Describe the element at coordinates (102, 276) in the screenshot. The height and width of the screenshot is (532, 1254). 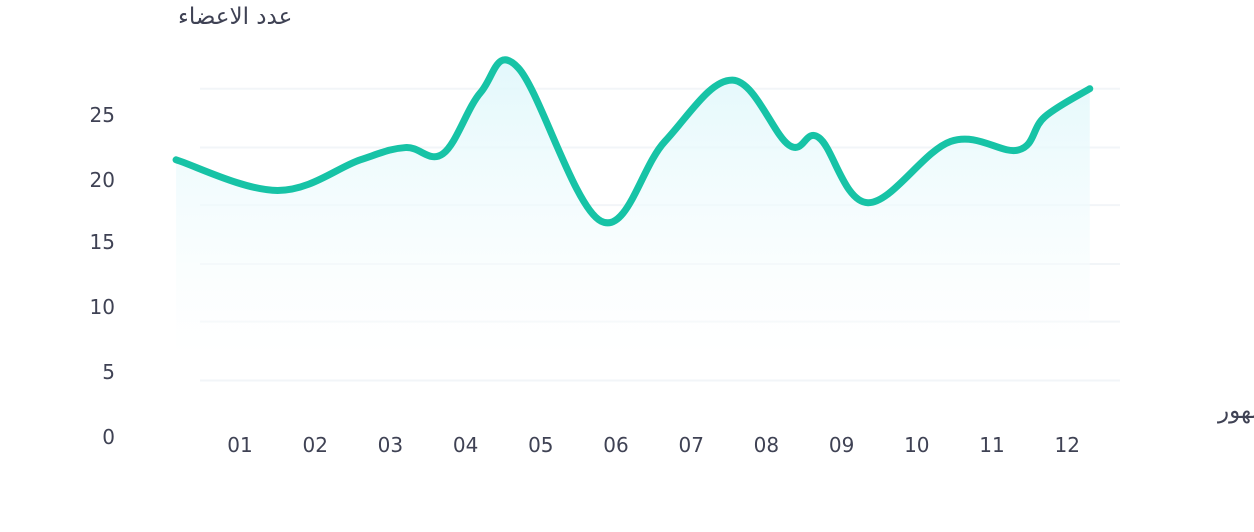
I see `y-axis-ticks: 0 5 10 15 20 25` at that location.